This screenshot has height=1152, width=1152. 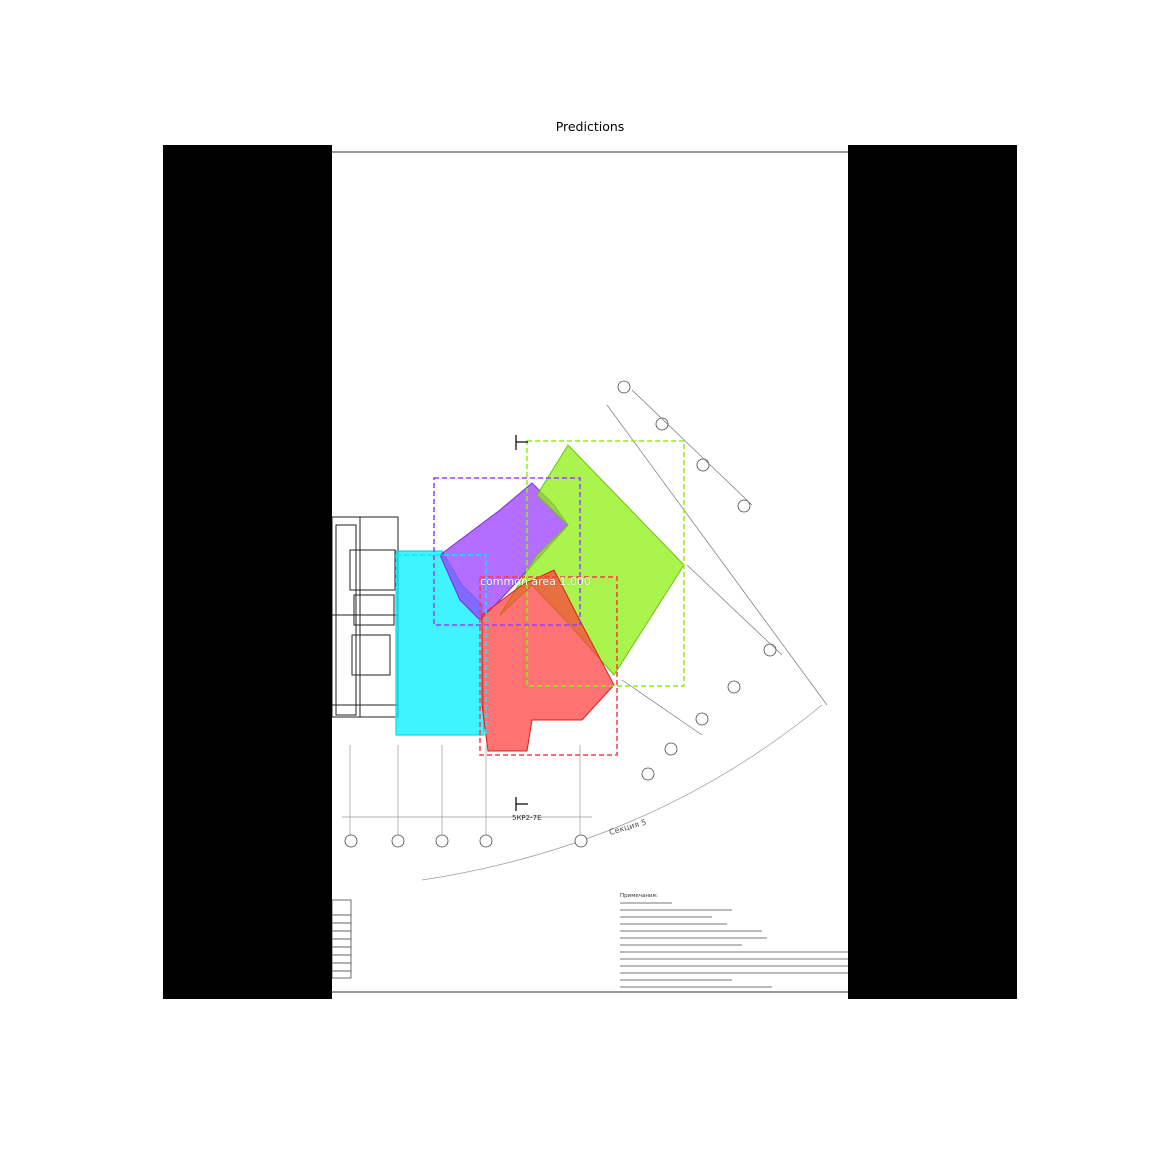 I want to click on bbox-green, so click(x=605, y=563).